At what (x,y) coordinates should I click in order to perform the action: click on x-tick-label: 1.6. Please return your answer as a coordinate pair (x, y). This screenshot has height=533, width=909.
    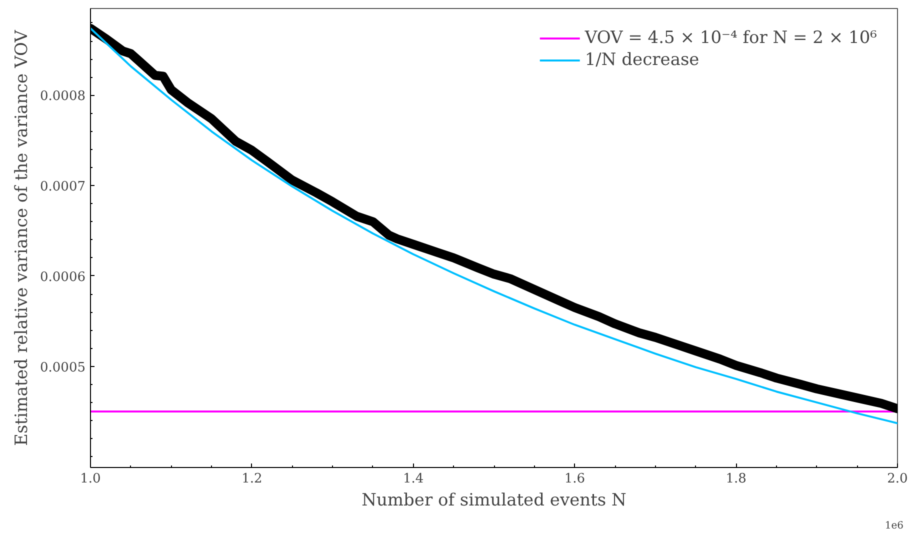
    Looking at the image, I should click on (575, 479).